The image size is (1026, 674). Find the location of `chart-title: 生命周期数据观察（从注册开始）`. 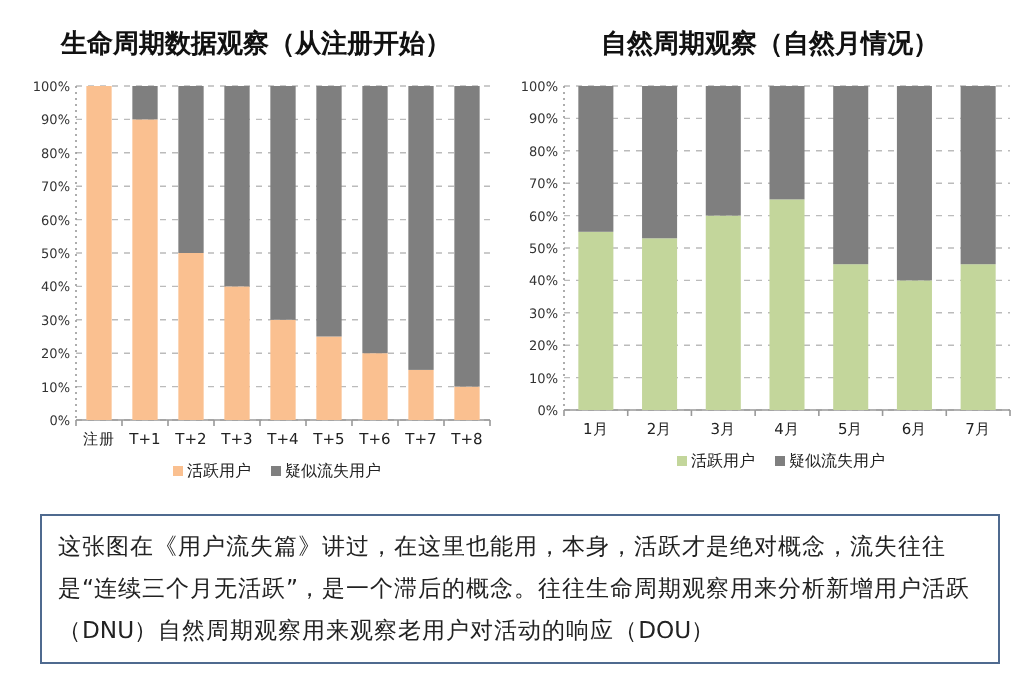

chart-title: 生命周期数据观察（从注册开始） is located at coordinates (255, 44).